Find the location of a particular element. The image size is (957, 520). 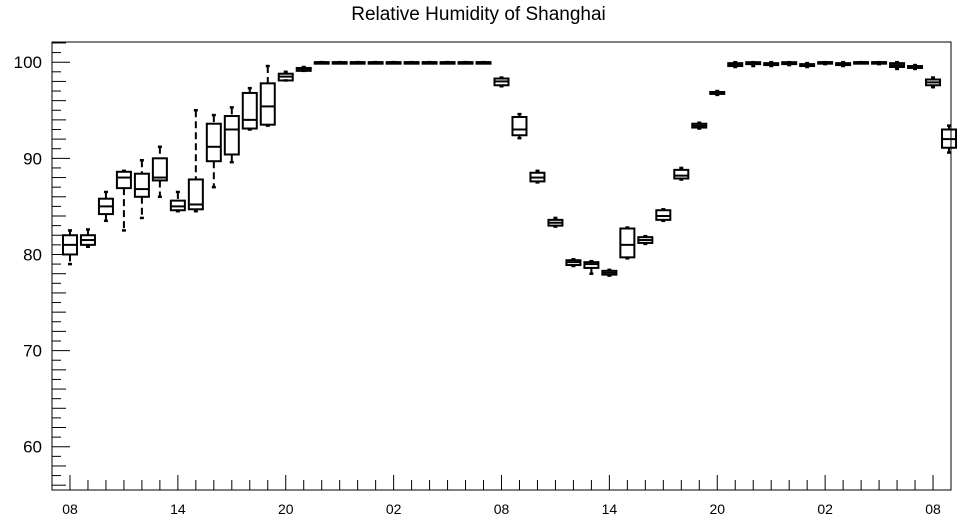

y-tick-label: 80 is located at coordinates (32, 254).